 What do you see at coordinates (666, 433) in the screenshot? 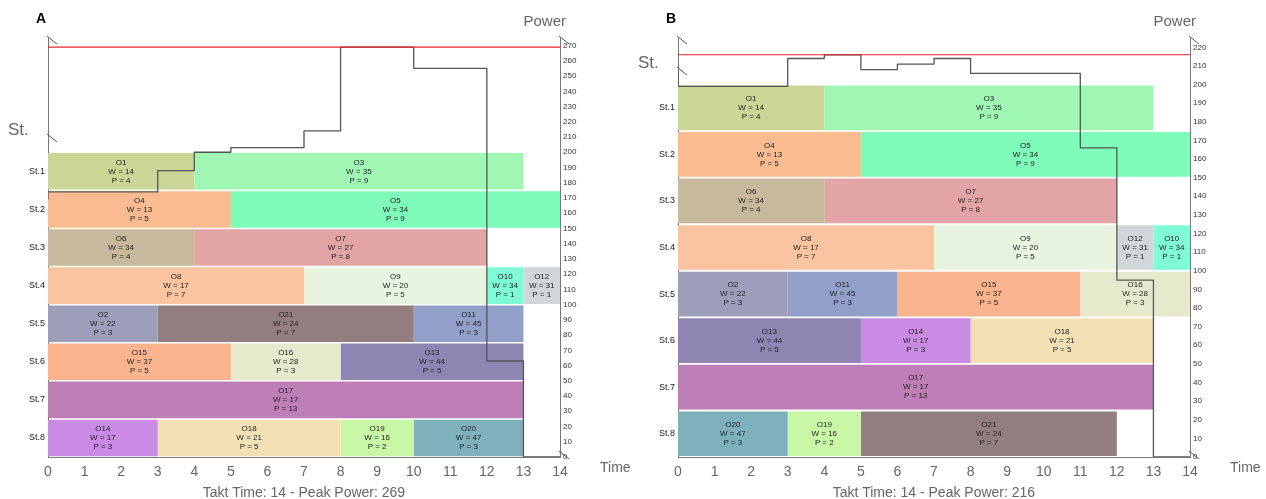
I see `y-tick-label: St.8` at bounding box center [666, 433].